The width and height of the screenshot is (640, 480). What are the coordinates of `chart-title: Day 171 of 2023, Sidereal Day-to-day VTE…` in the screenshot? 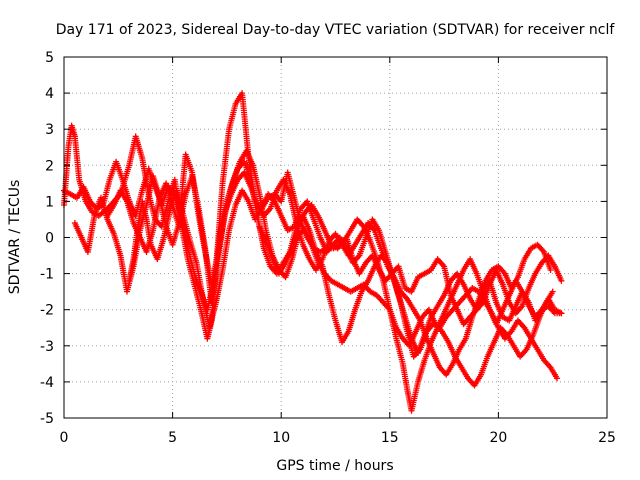 It's located at (336, 30).